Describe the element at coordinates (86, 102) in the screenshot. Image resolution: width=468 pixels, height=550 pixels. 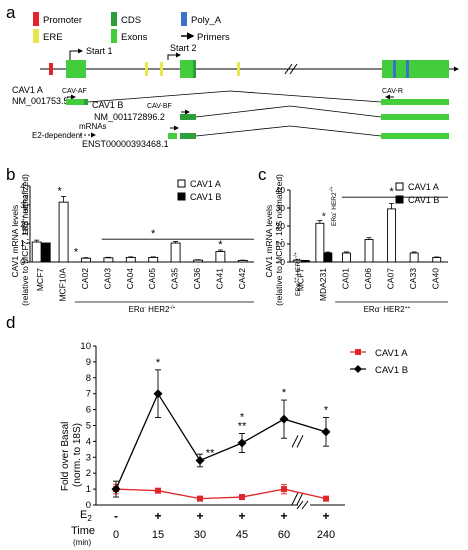
I see `transcript-a-cds` at that location.